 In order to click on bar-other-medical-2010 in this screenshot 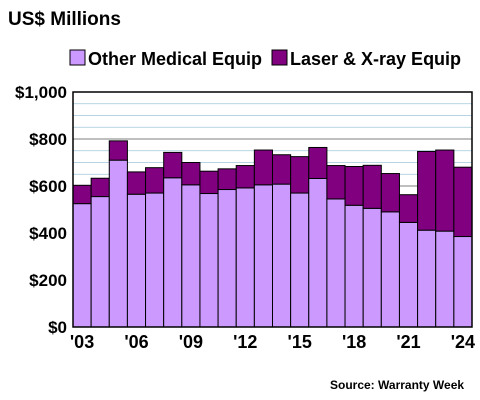, I will do `click(209, 260)`.